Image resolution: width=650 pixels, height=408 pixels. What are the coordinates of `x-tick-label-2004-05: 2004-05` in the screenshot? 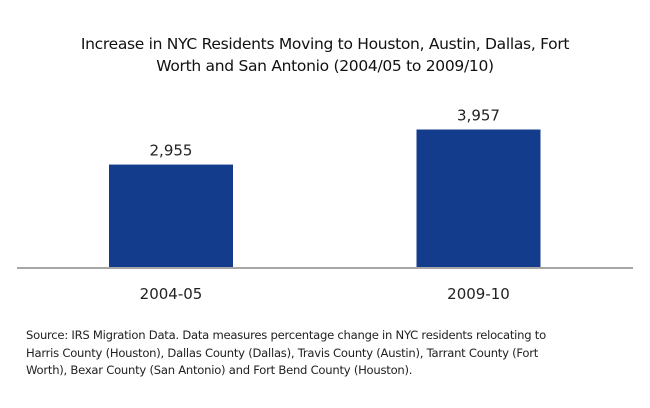 It's located at (171, 294).